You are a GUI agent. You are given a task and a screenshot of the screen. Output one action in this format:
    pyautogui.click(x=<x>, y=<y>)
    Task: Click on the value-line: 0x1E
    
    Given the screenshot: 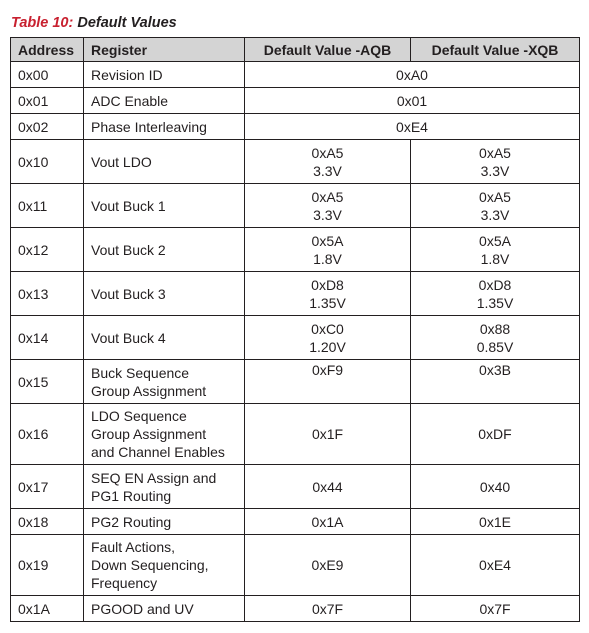 What is the action you would take?
    pyautogui.click(x=495, y=521)
    